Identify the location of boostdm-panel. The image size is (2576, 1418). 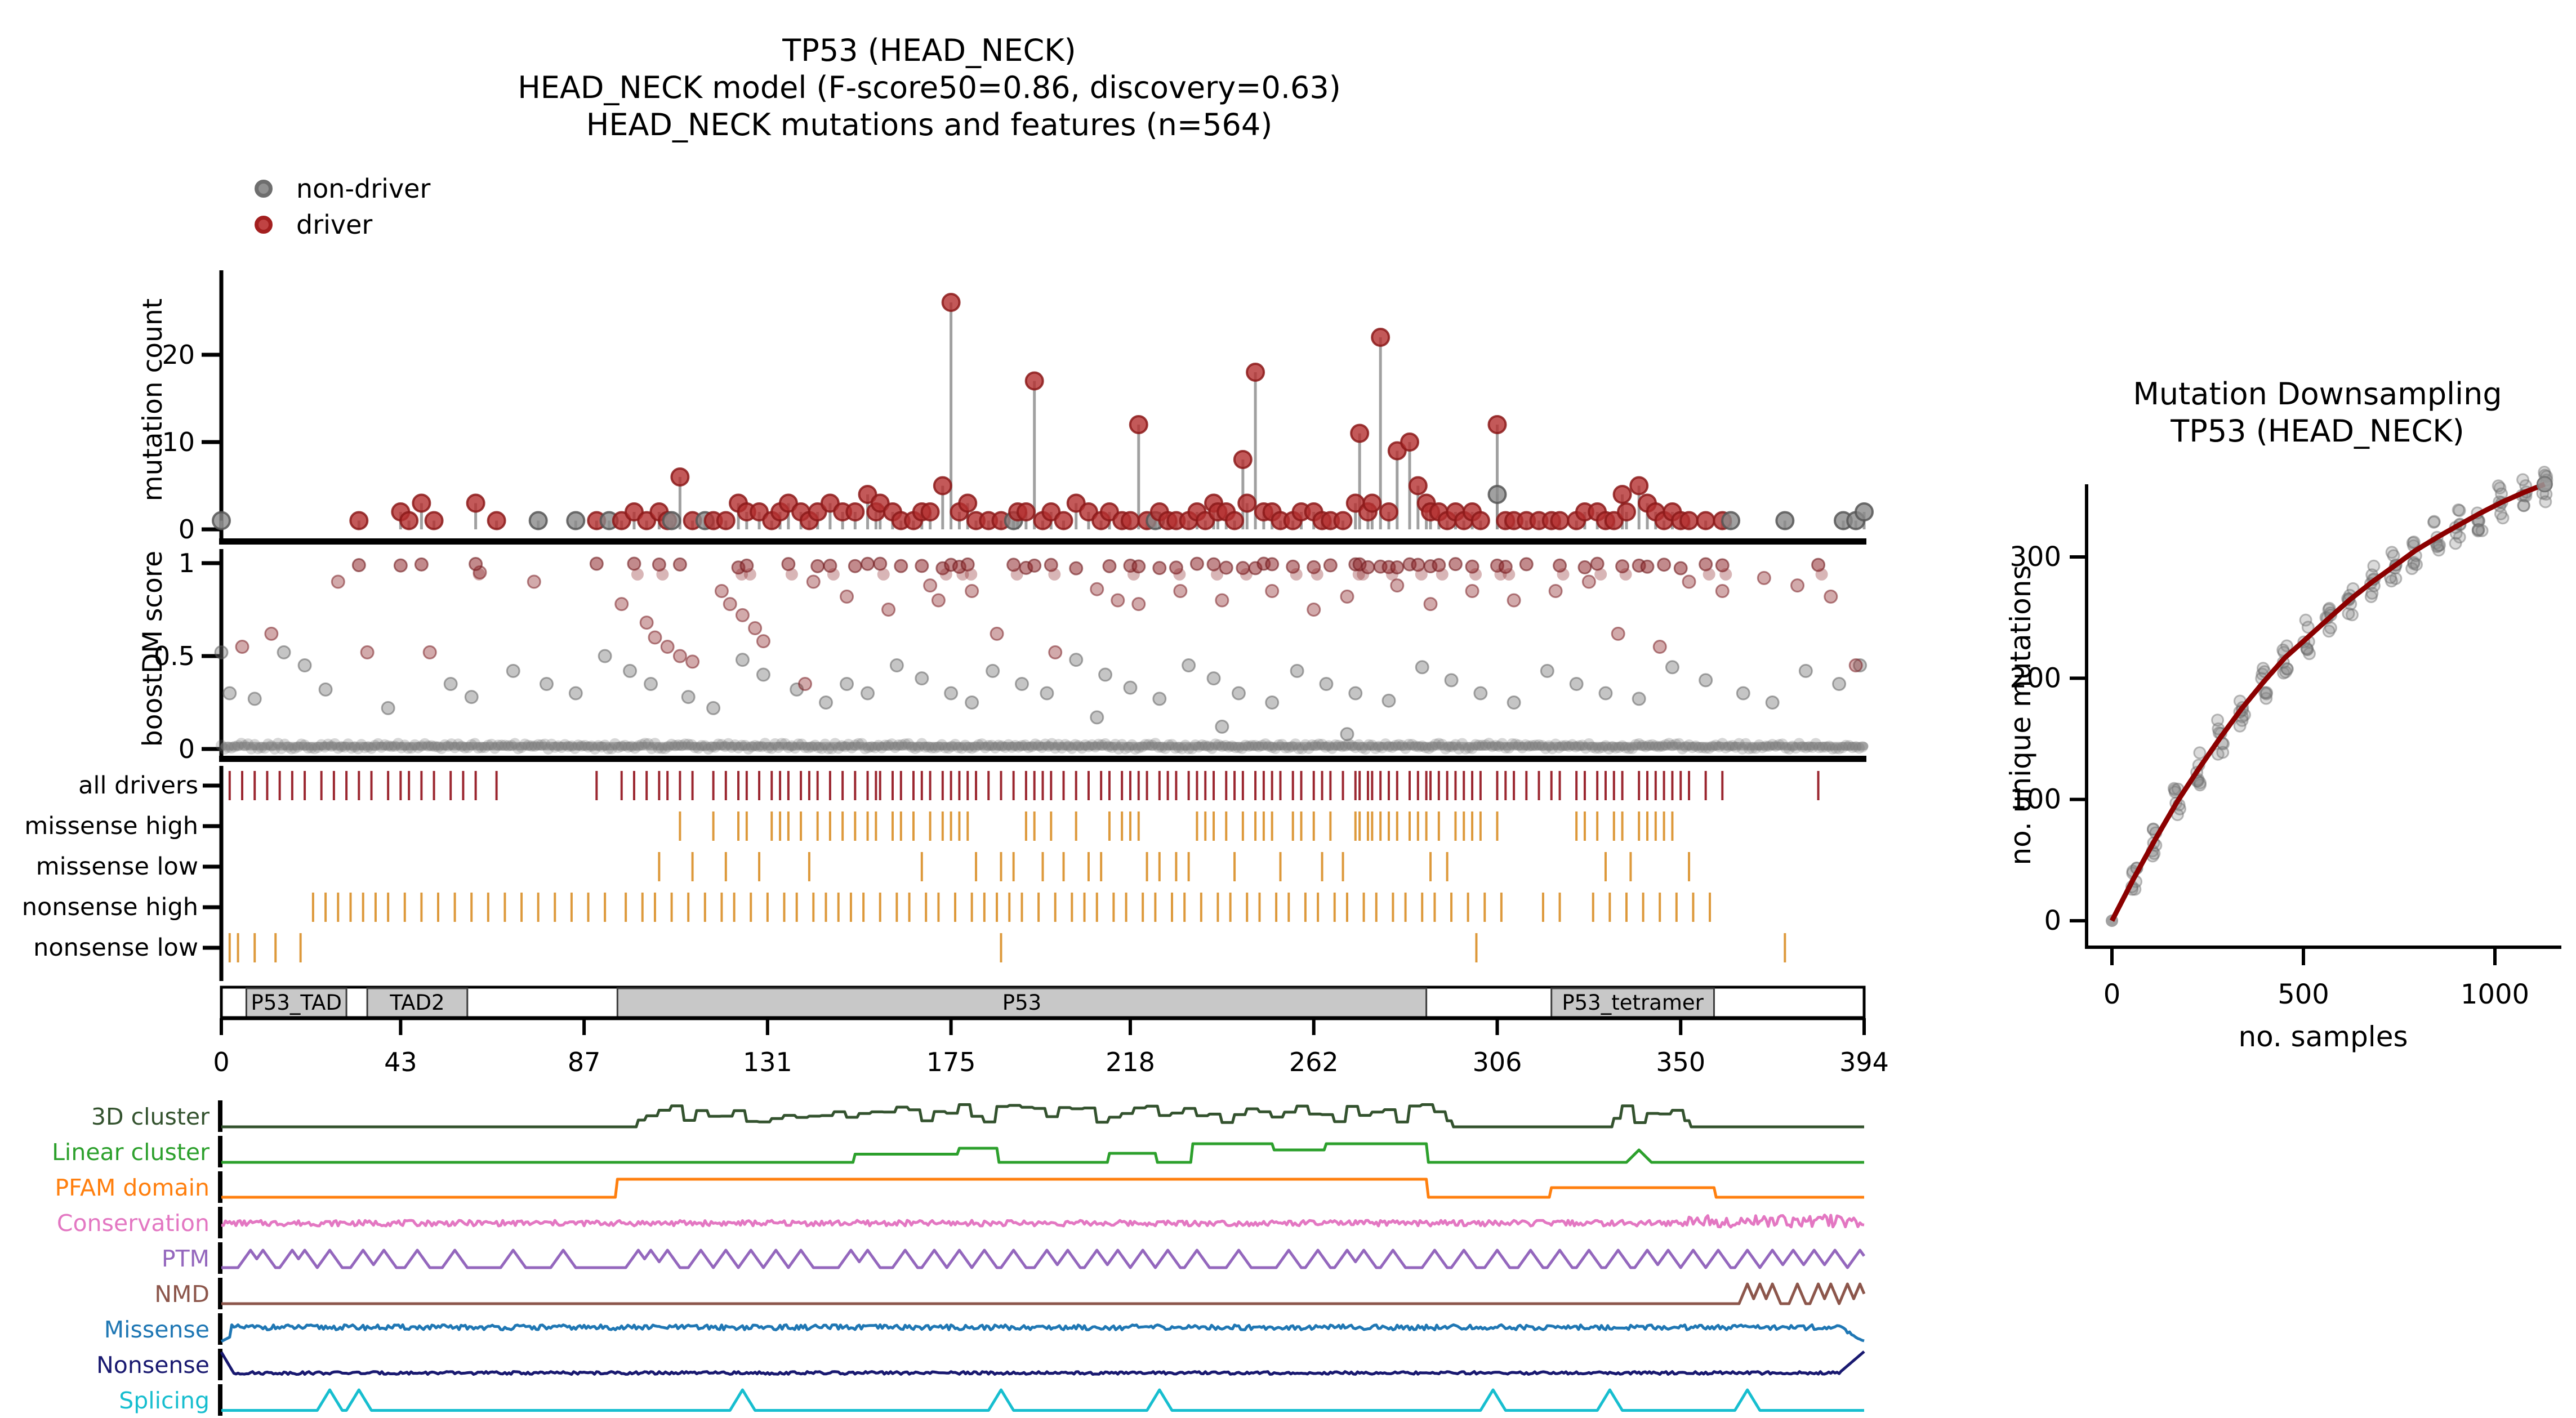
(1041, 655).